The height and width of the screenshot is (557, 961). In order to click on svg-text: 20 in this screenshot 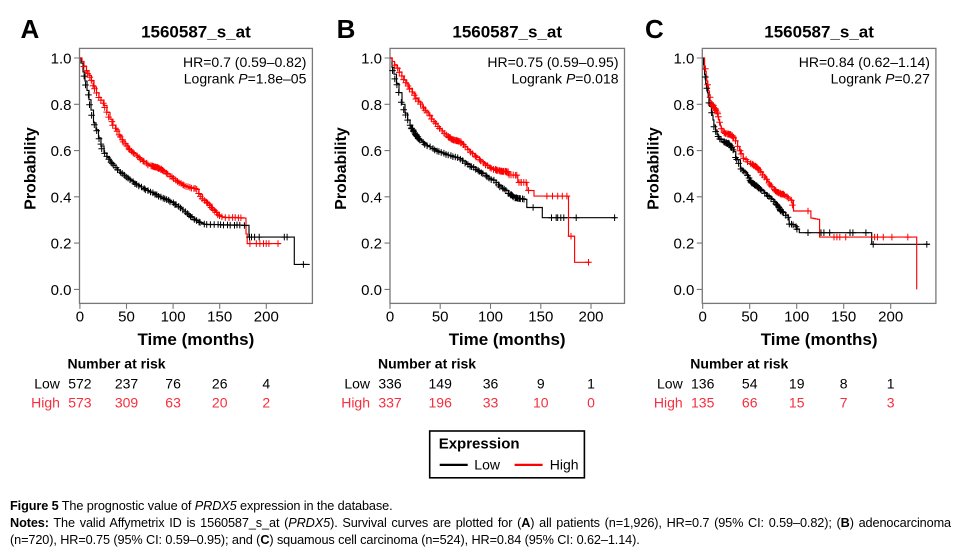, I will do `click(220, 402)`.